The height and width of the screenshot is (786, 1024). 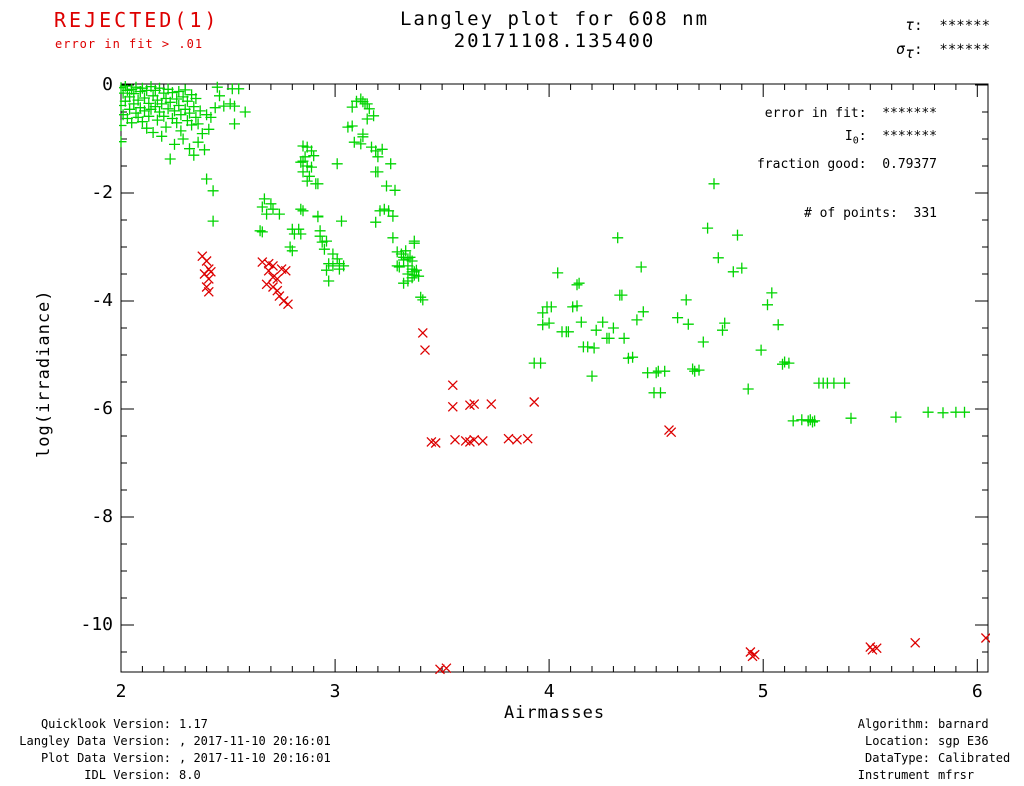 What do you see at coordinates (137, 20) in the screenshot?
I see `rejected-flag: REJECTED(1)` at bounding box center [137, 20].